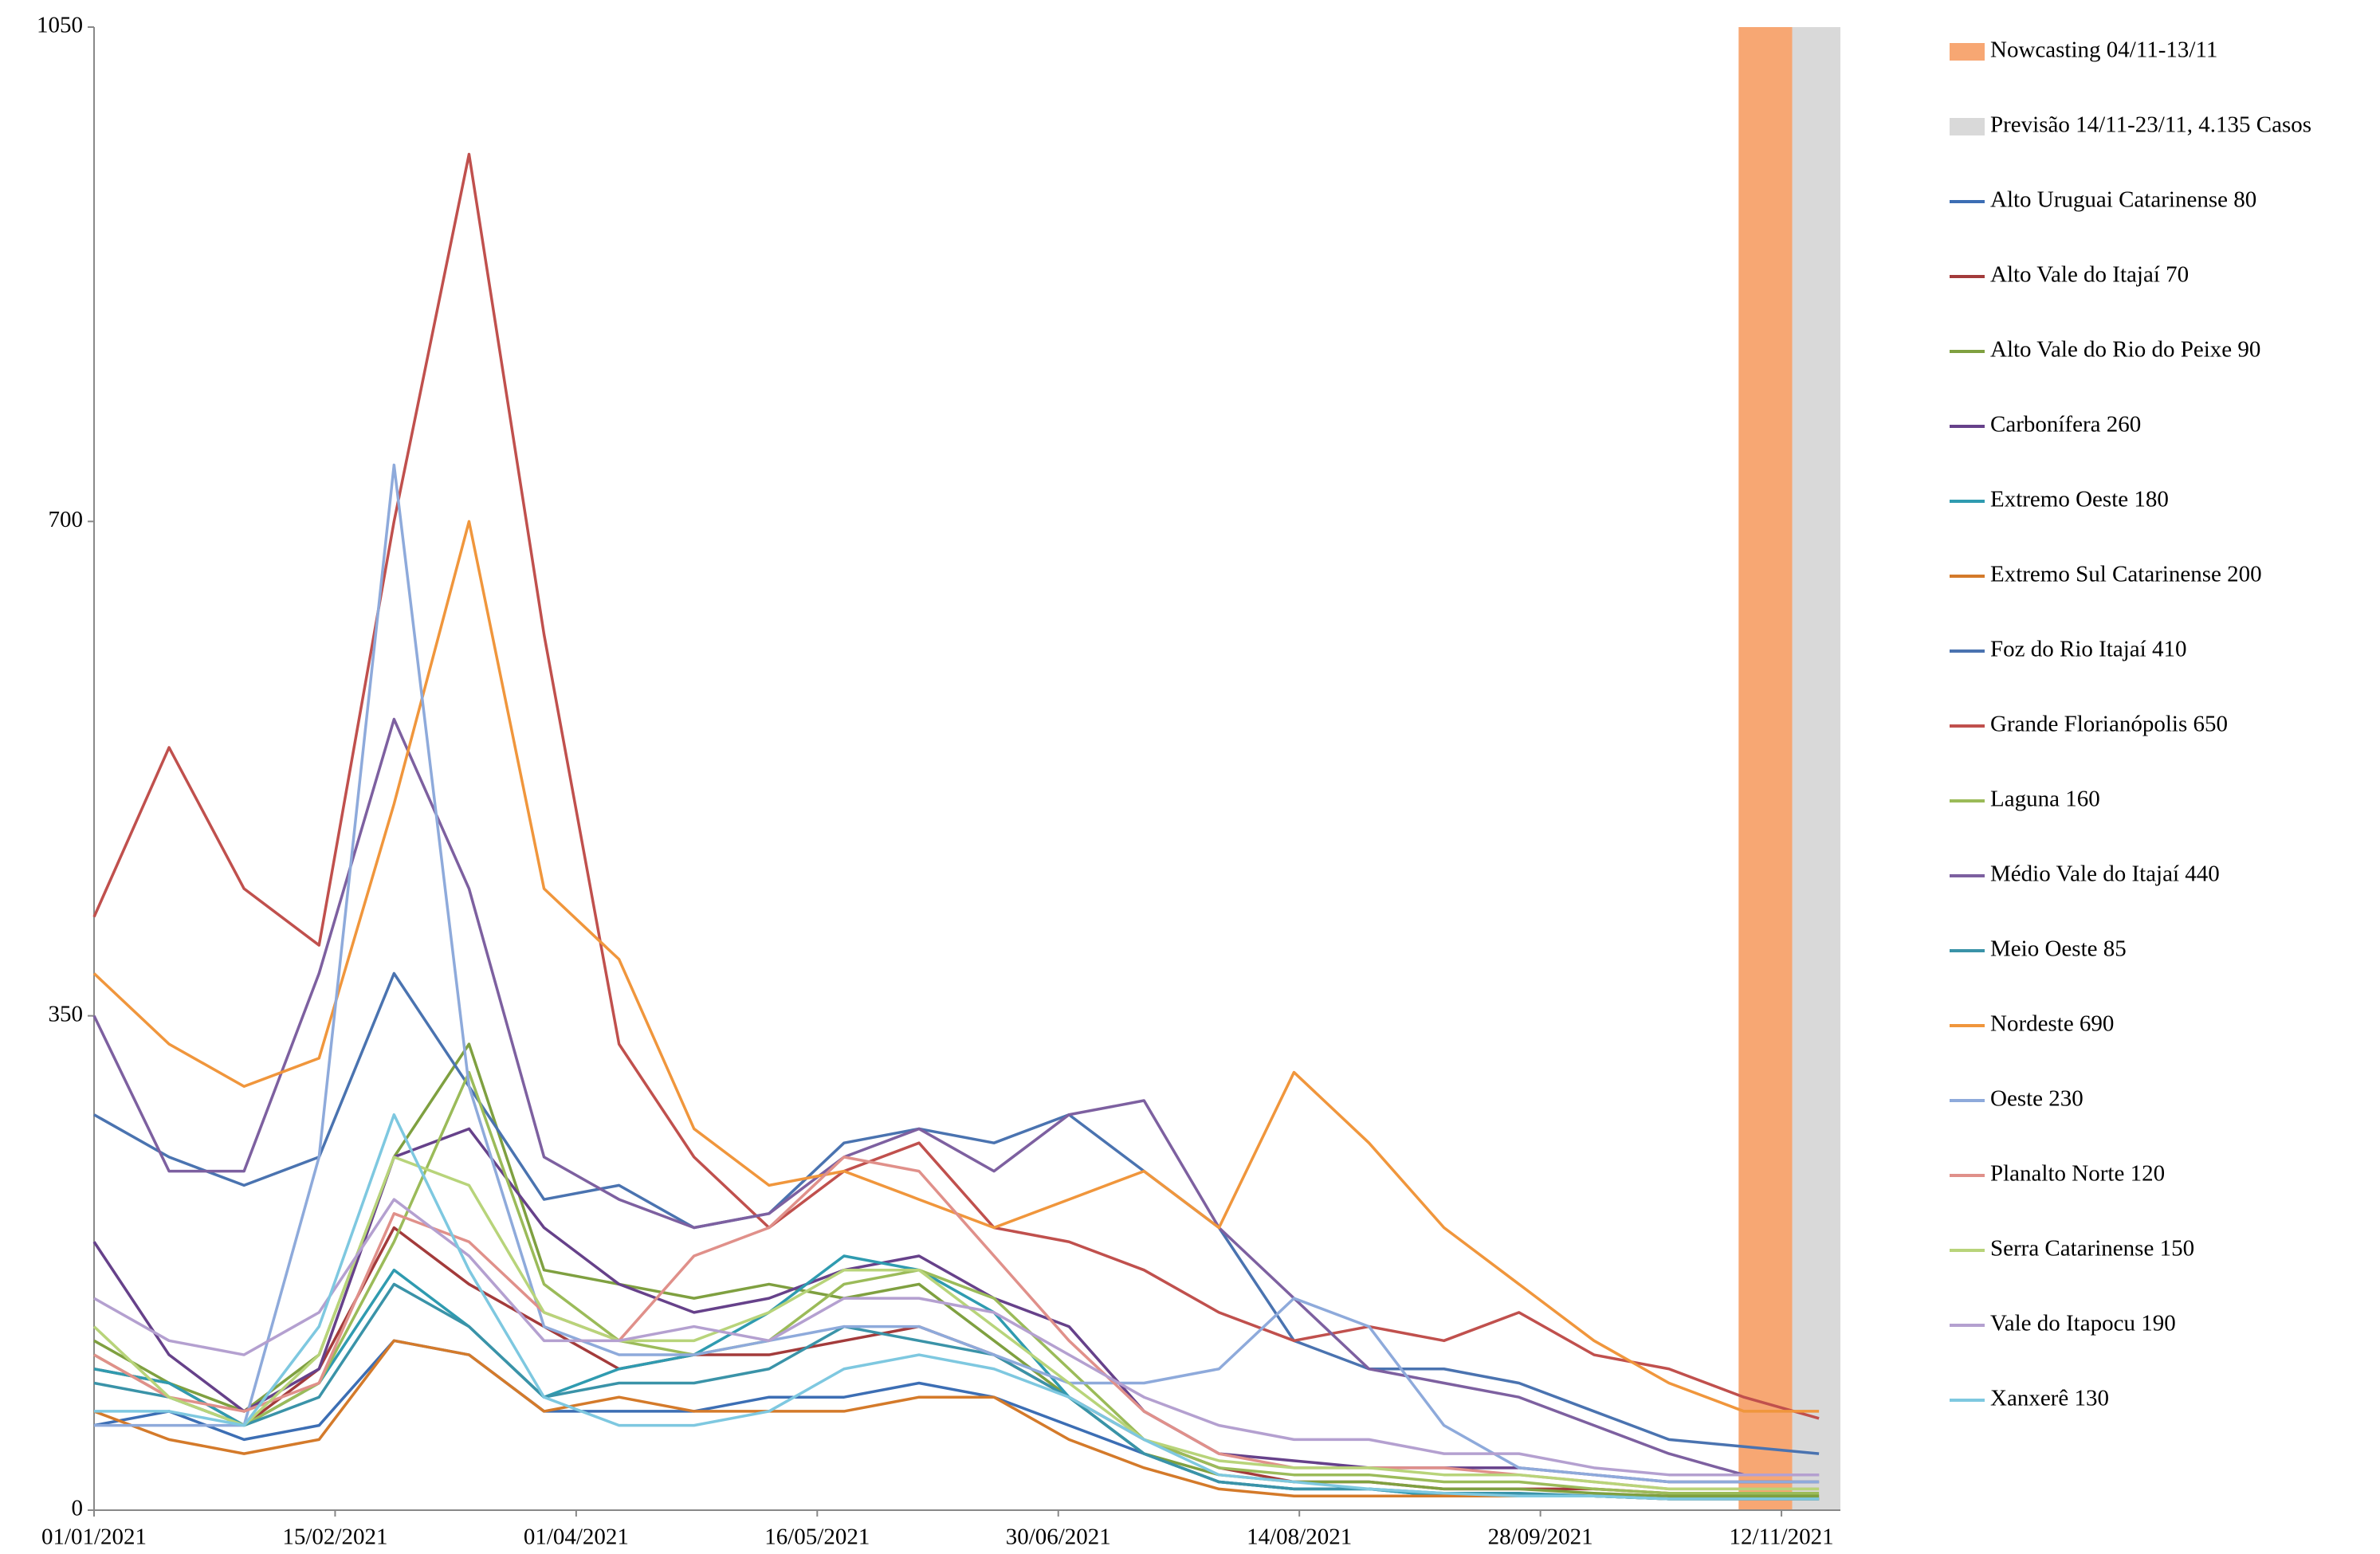 This screenshot has height=1554, width=2380. I want to click on legend-label: Grande Florianópolis 650, so click(2109, 724).